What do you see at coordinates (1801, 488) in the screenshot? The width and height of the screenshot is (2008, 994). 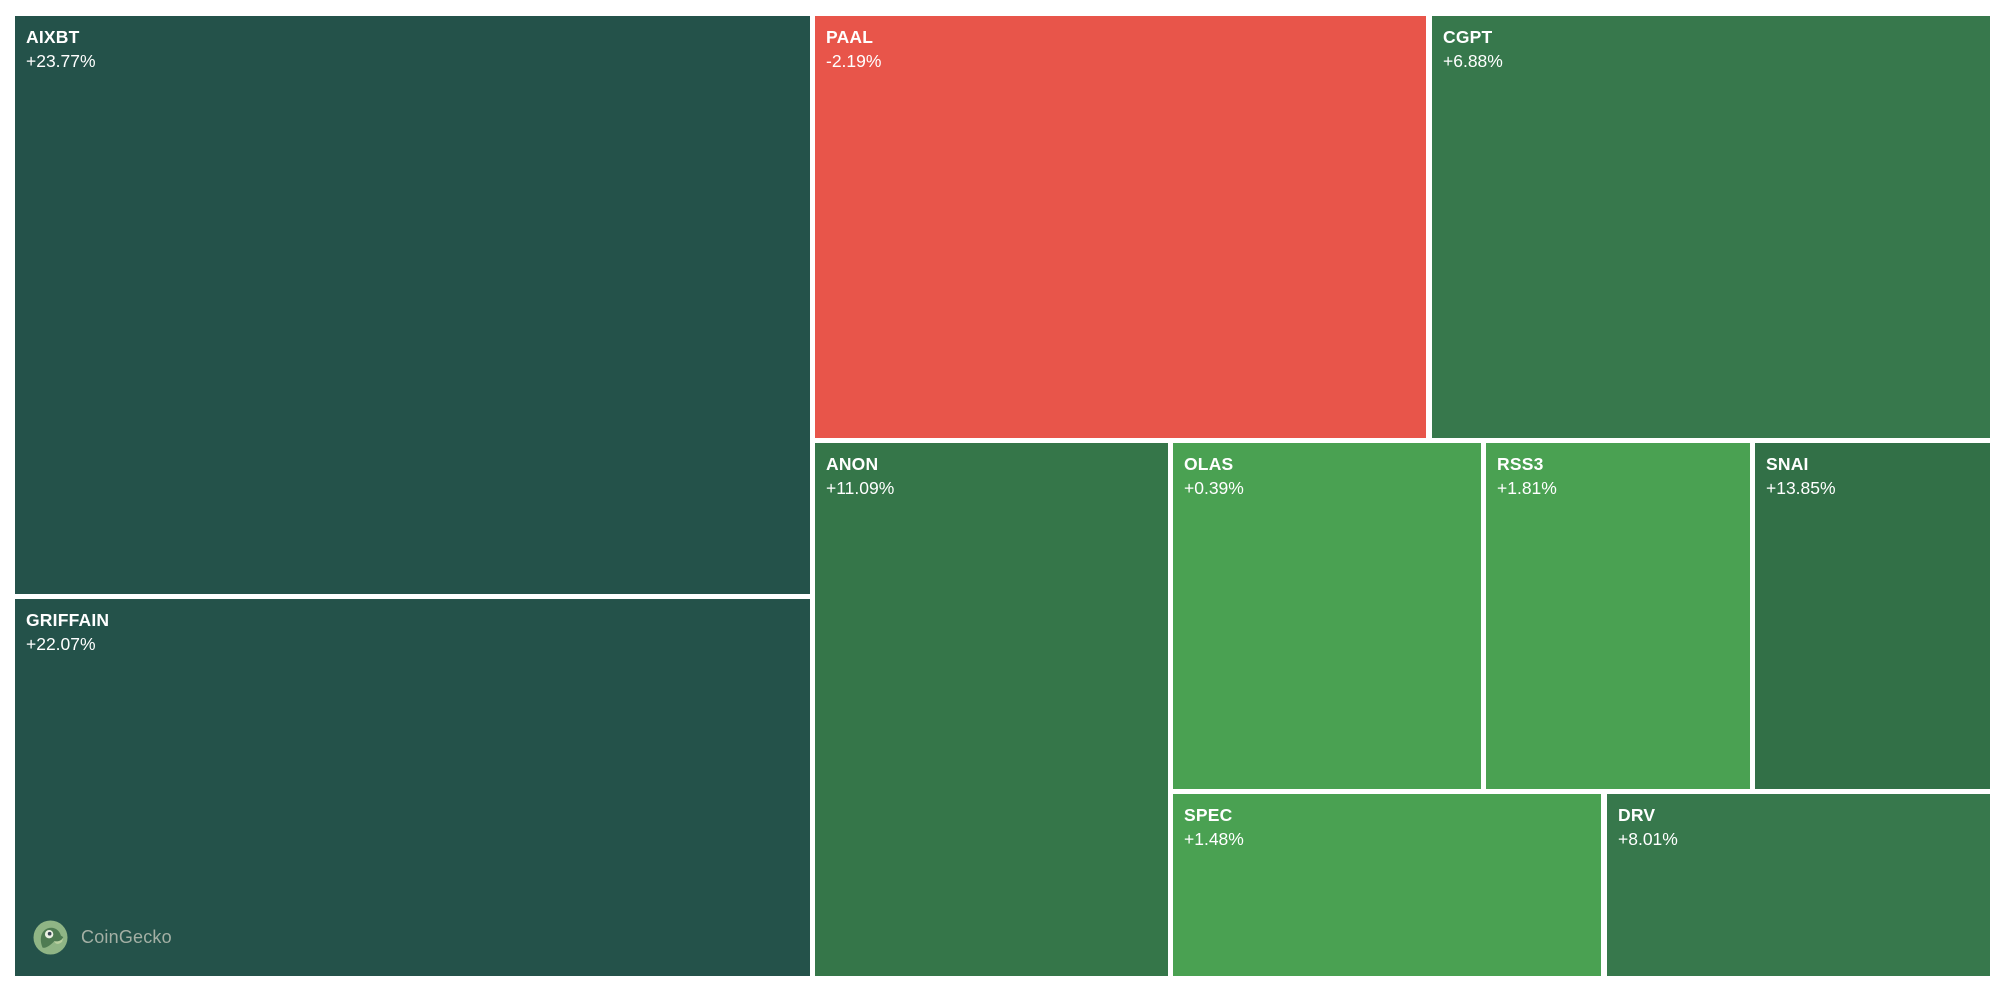 I see `tile-change: +13.85%` at bounding box center [1801, 488].